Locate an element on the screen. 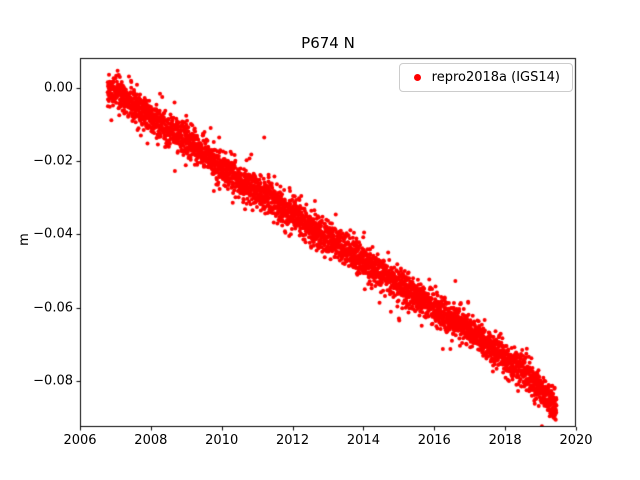 The height and width of the screenshot is (480, 640). x-tick-label: 2010 is located at coordinates (222, 440).